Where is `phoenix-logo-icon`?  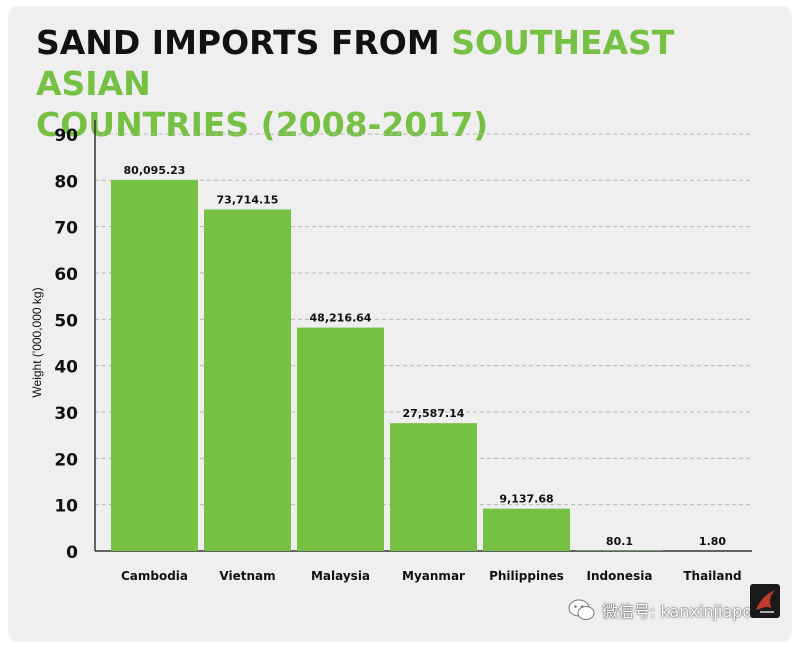
phoenix-logo-icon is located at coordinates (765, 601).